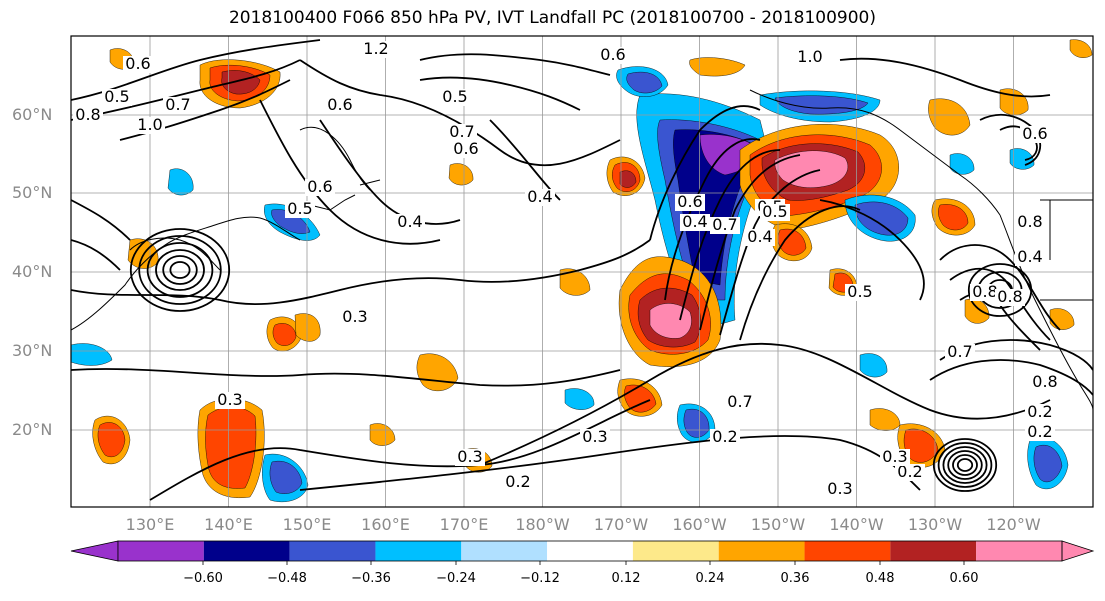 The height and width of the screenshot is (601, 1105). Describe the element at coordinates (464, 524) in the screenshot. I see `longitude-label: 170°E` at that location.